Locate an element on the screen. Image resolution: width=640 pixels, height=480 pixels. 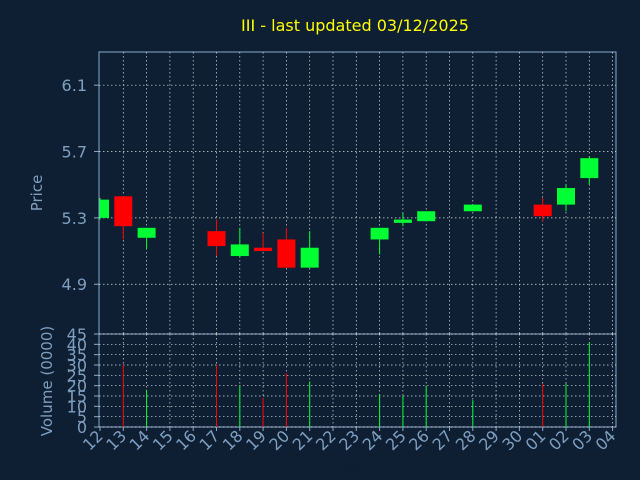
volume-tick-label: 30 is located at coordinates (77, 365).